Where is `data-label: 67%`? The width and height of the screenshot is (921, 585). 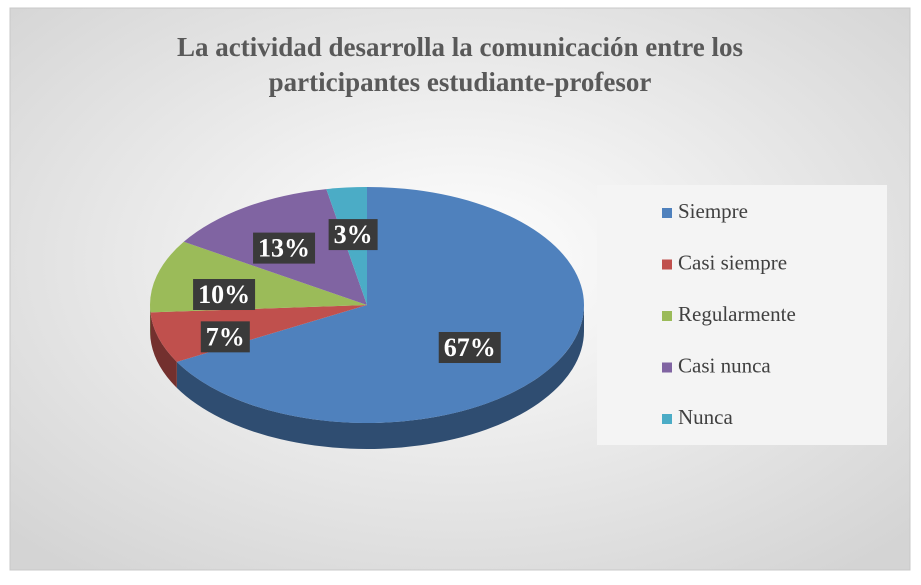
data-label: 67% is located at coordinates (470, 347).